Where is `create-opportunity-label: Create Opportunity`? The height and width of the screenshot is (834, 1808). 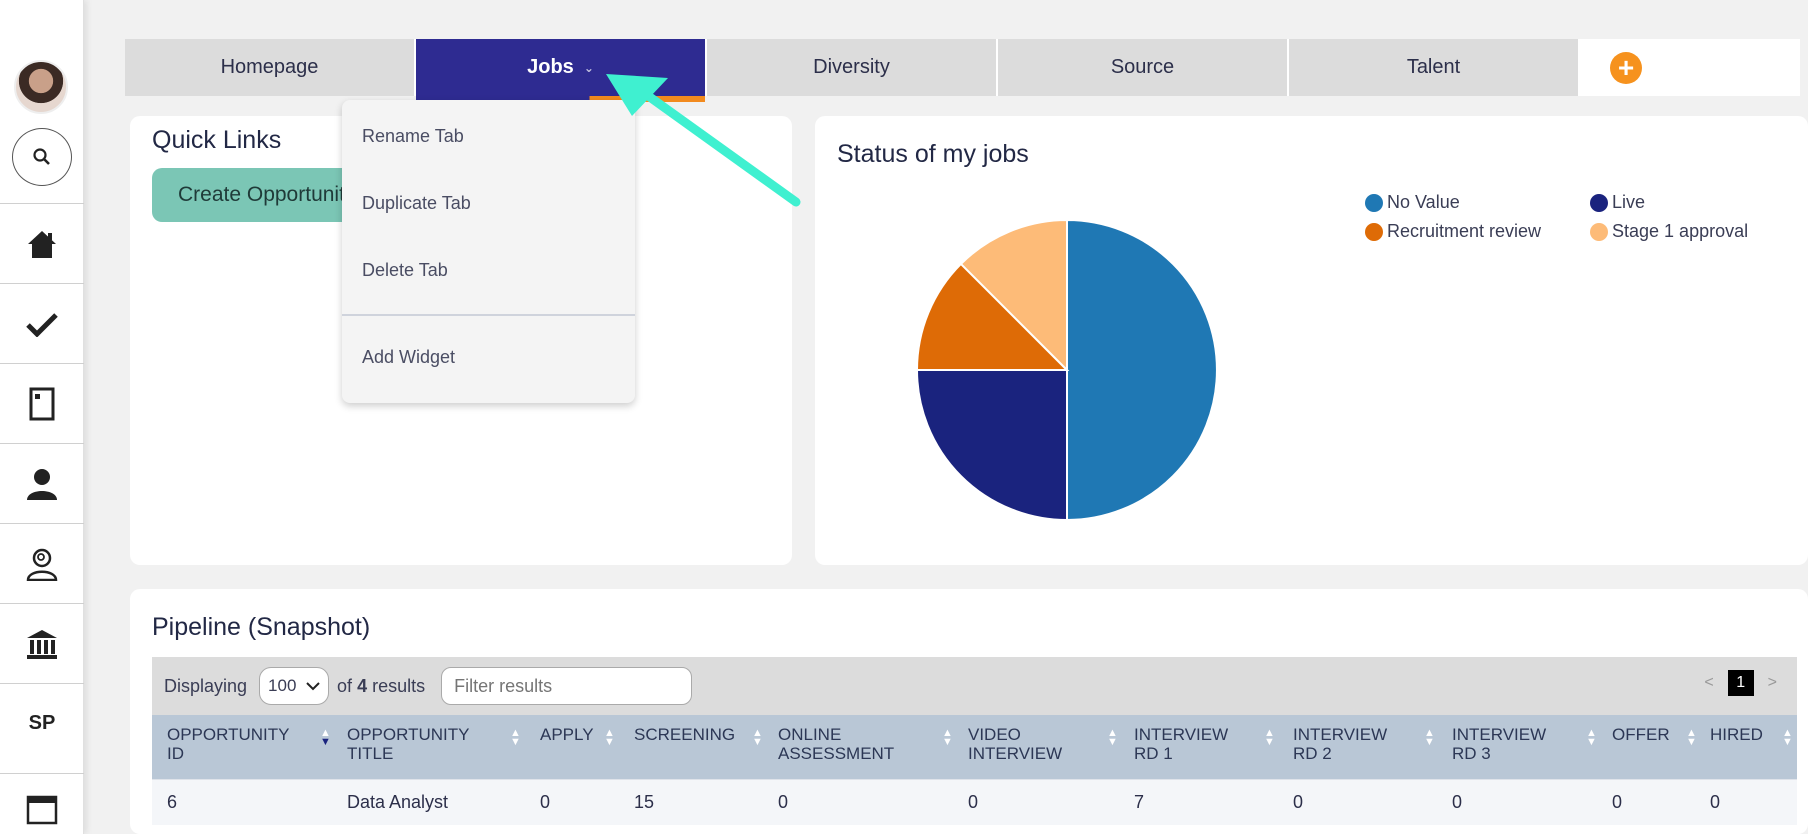
create-opportunity-label: Create Opportunity is located at coordinates (265, 194).